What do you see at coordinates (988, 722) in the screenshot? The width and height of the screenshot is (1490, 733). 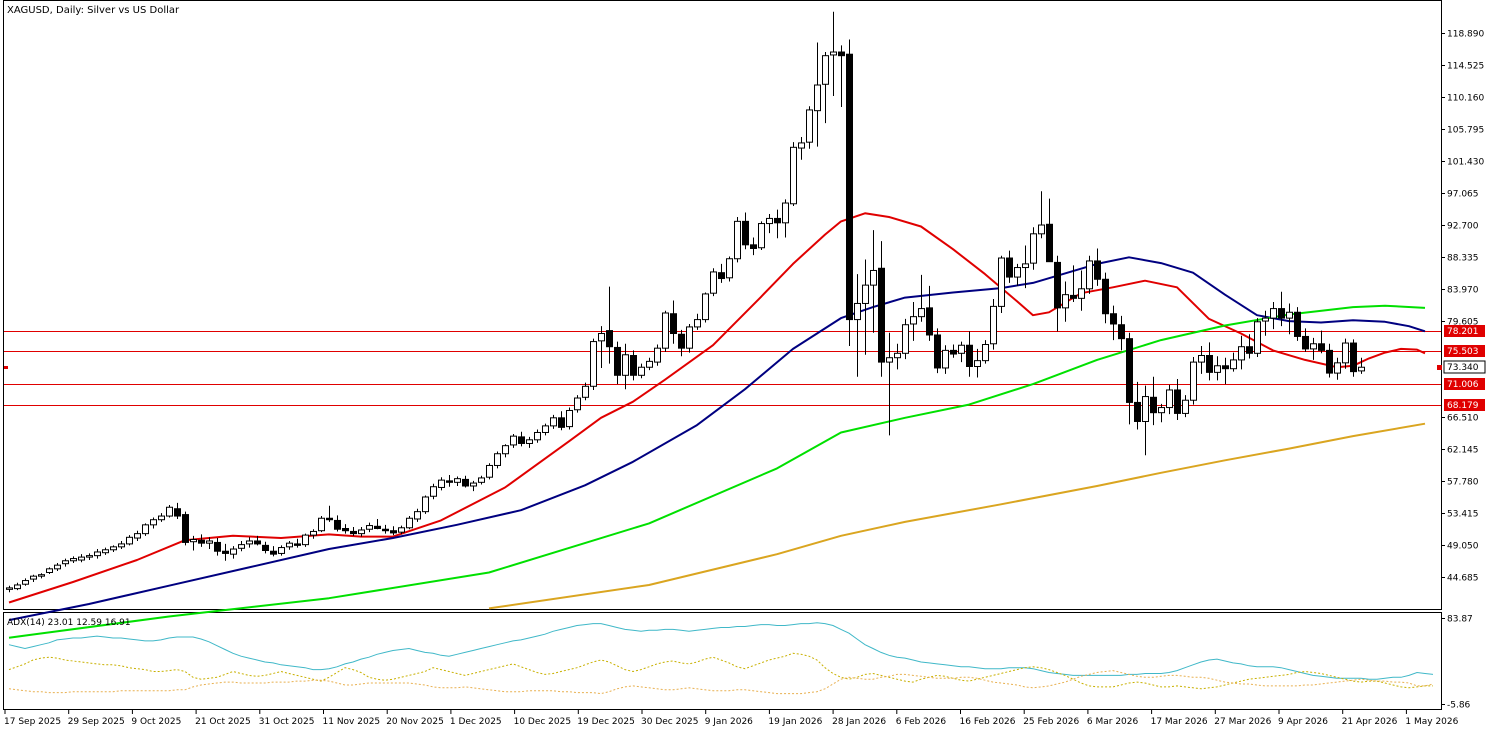 I see `time-tick-label: 16 Feb 2026` at bounding box center [988, 722].